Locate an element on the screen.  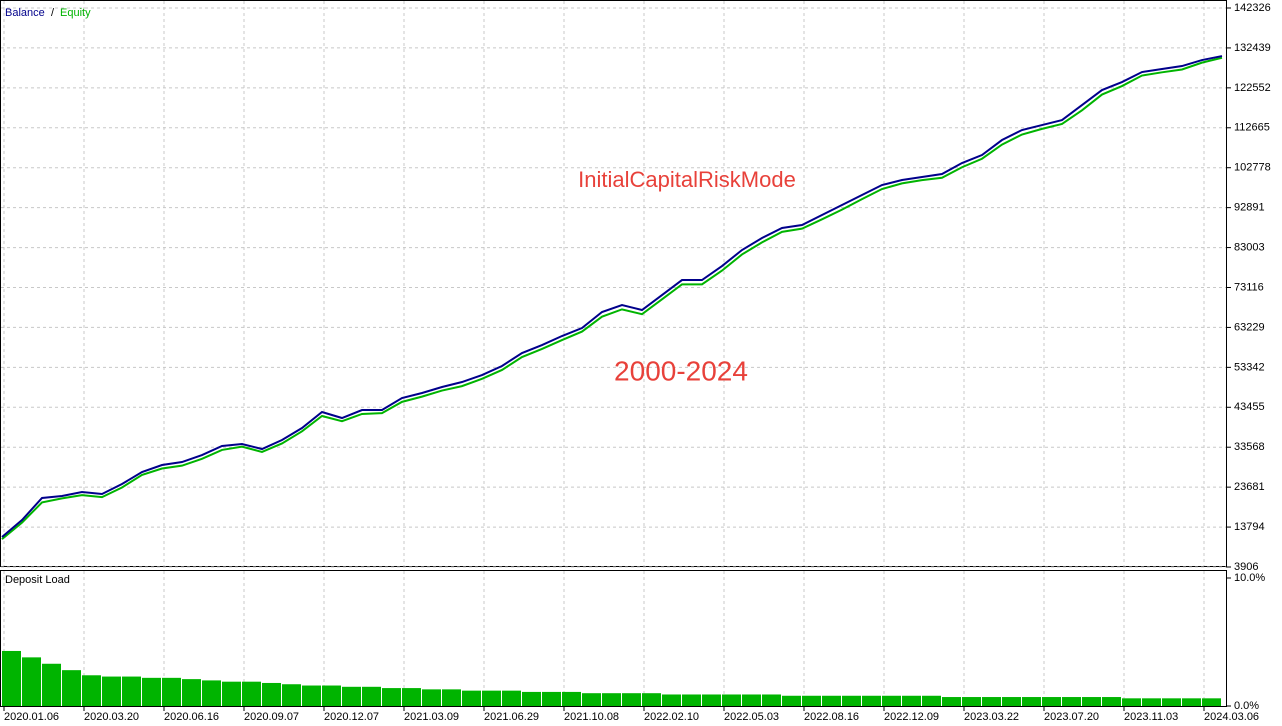
x-tick-label: 2021.03.09 is located at coordinates (431, 717).